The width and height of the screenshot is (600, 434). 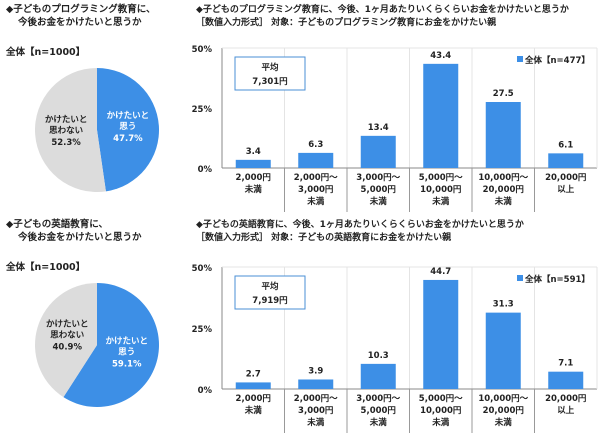 I want to click on bar-value-label: 2.7, so click(x=253, y=374).